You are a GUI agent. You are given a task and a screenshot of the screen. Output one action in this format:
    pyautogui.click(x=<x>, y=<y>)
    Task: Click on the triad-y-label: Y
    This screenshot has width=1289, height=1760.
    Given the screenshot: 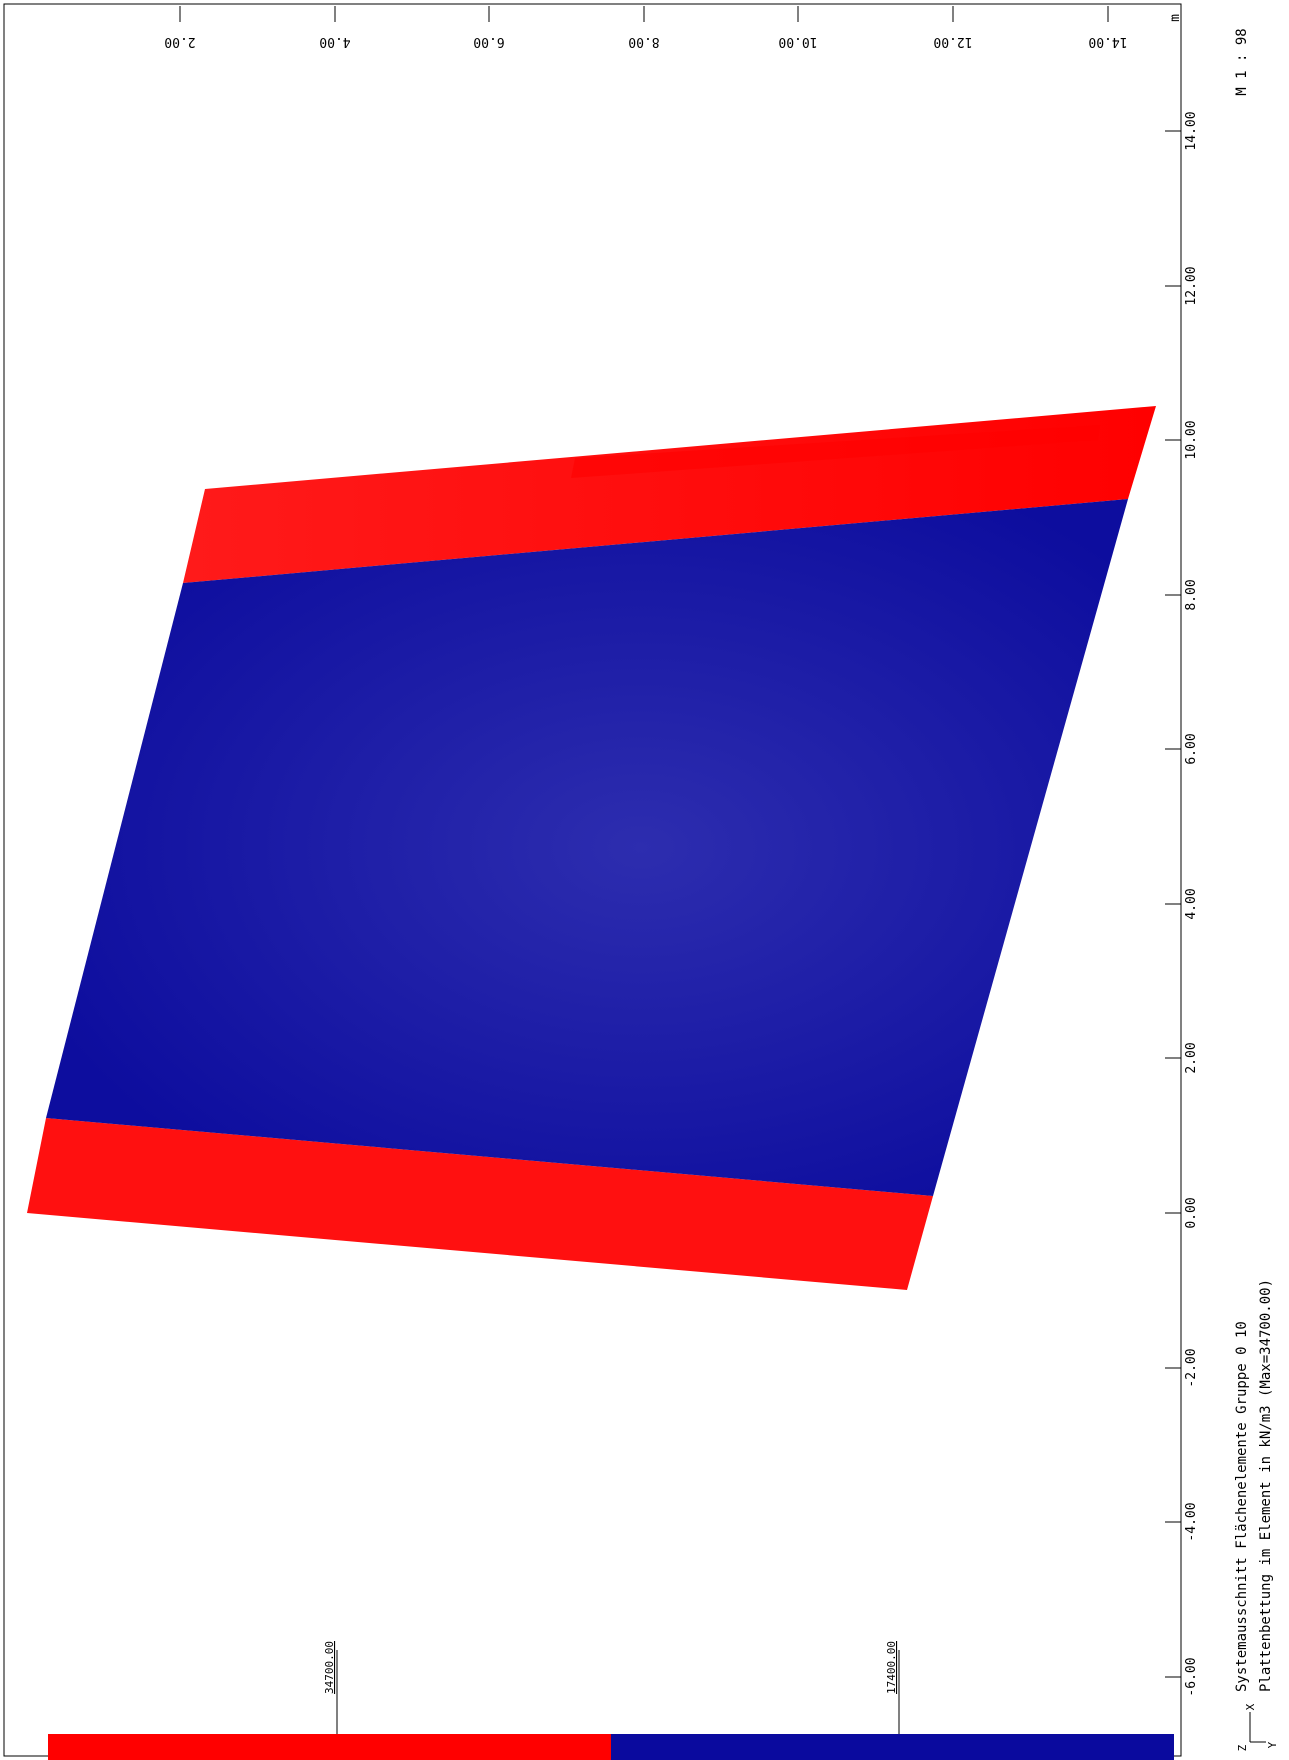 What is the action you would take?
    pyautogui.click(x=1272, y=1744)
    